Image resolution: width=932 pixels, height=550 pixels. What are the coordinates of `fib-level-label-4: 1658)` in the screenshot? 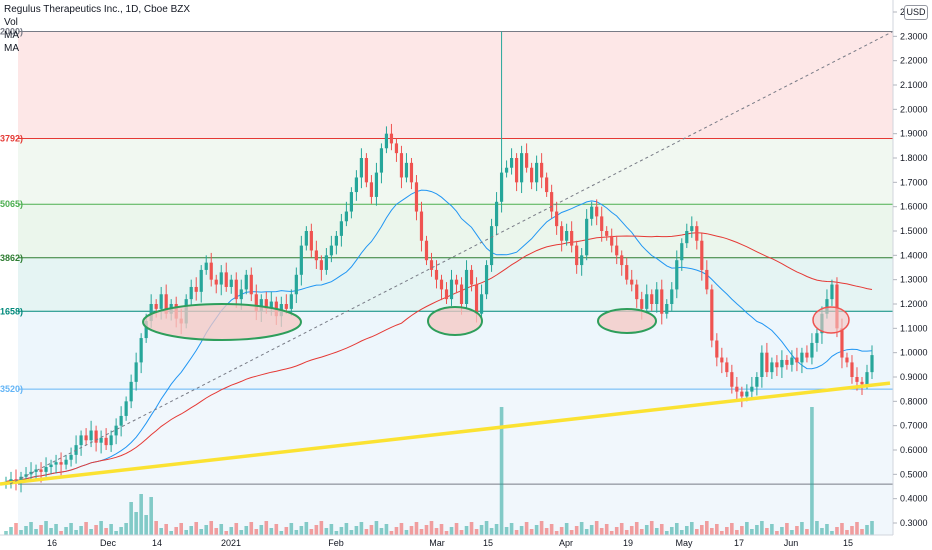 It's located at (11, 311).